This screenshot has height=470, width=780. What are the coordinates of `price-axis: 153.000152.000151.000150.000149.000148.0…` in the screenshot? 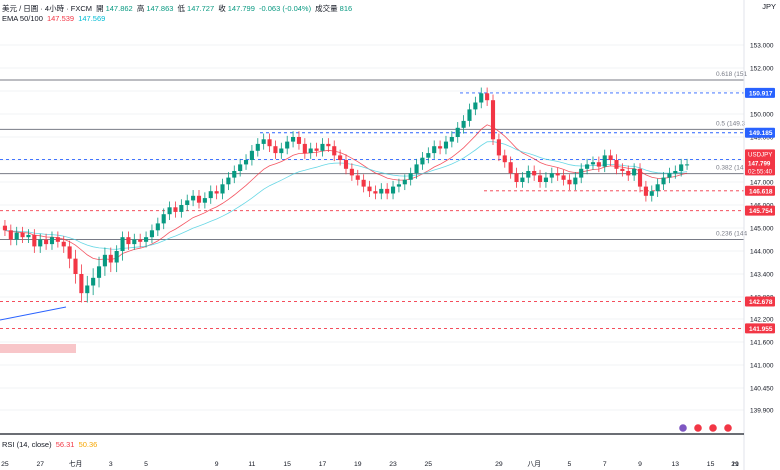 It's located at (760, 229).